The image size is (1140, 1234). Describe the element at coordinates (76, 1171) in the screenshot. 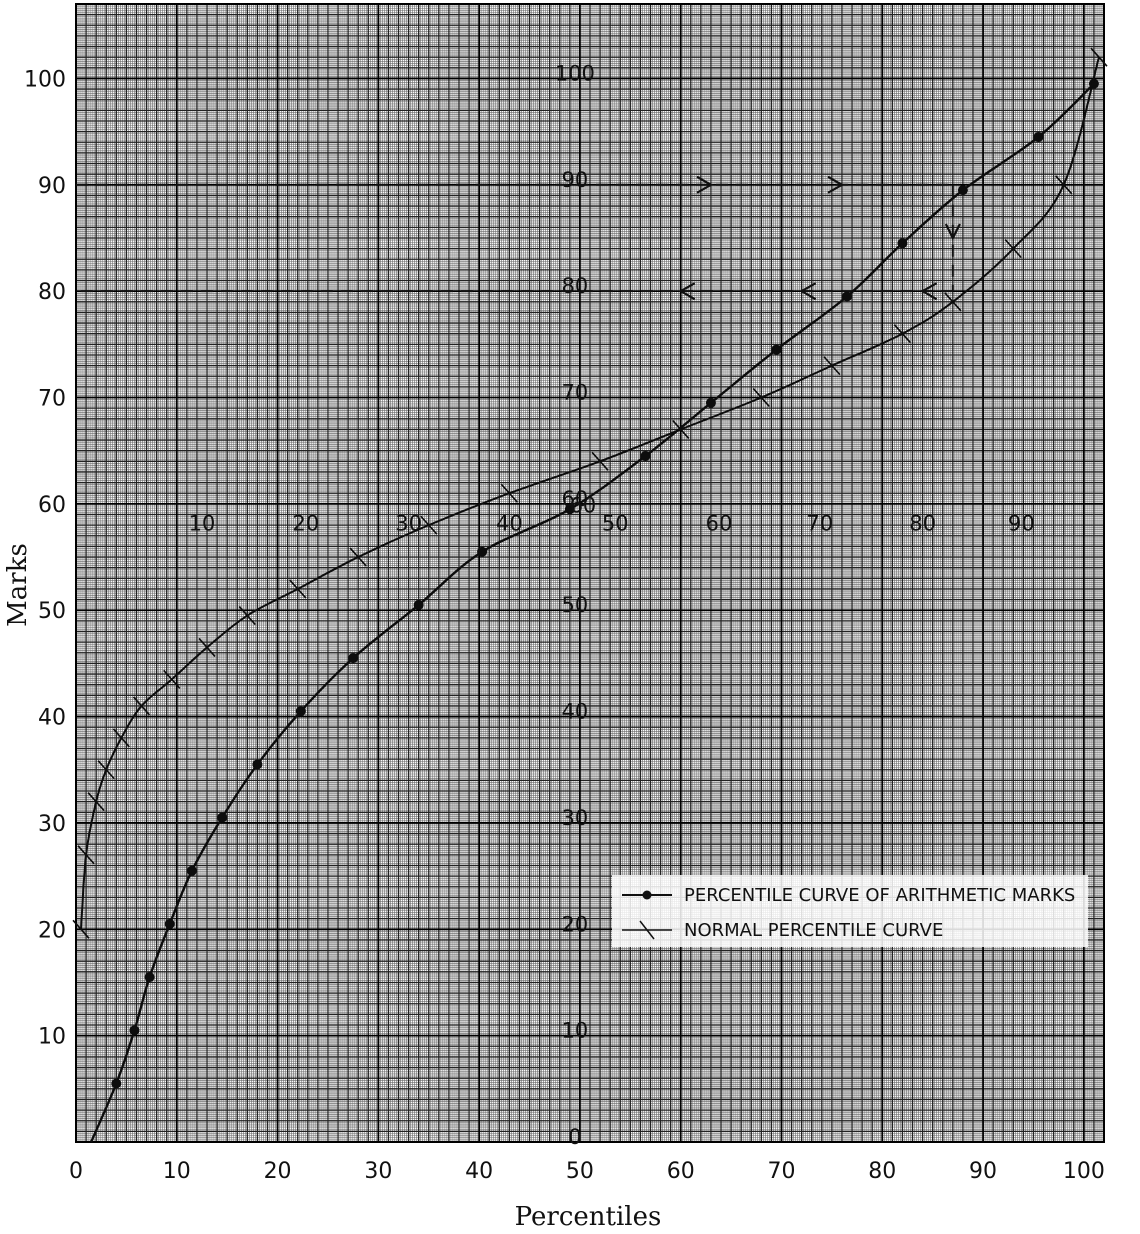

I see `x-tick-label: 0` at that location.